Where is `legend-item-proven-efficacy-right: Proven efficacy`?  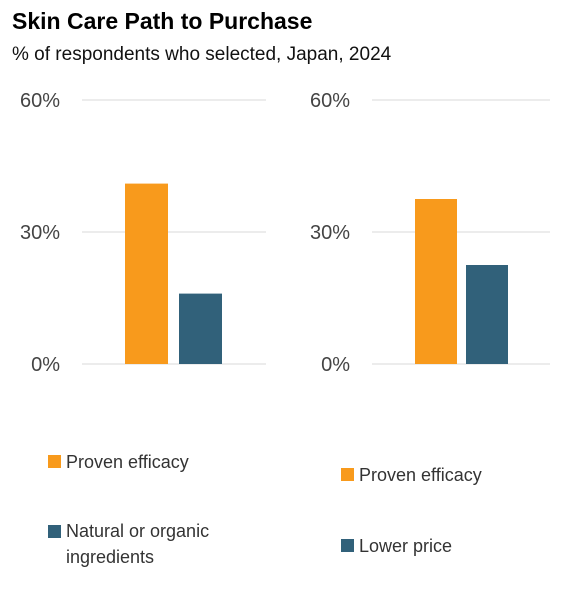
legend-item-proven-efficacy-right: Proven efficacy is located at coordinates (441, 475).